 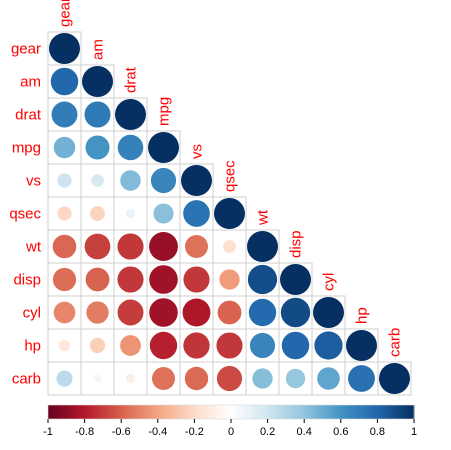 I want to click on corr-circle-vs-gear, so click(x=64, y=180).